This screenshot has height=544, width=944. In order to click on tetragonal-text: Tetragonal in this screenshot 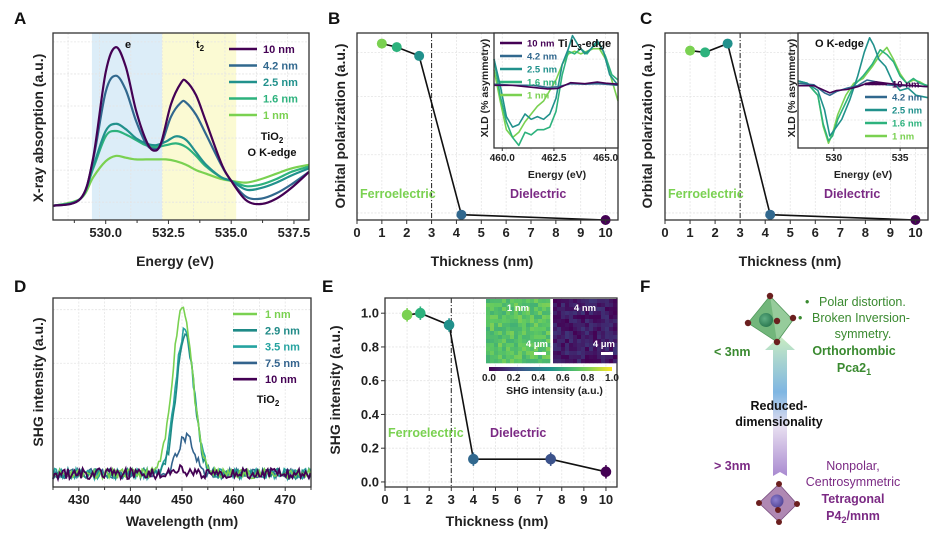, I will do `click(853, 499)`.